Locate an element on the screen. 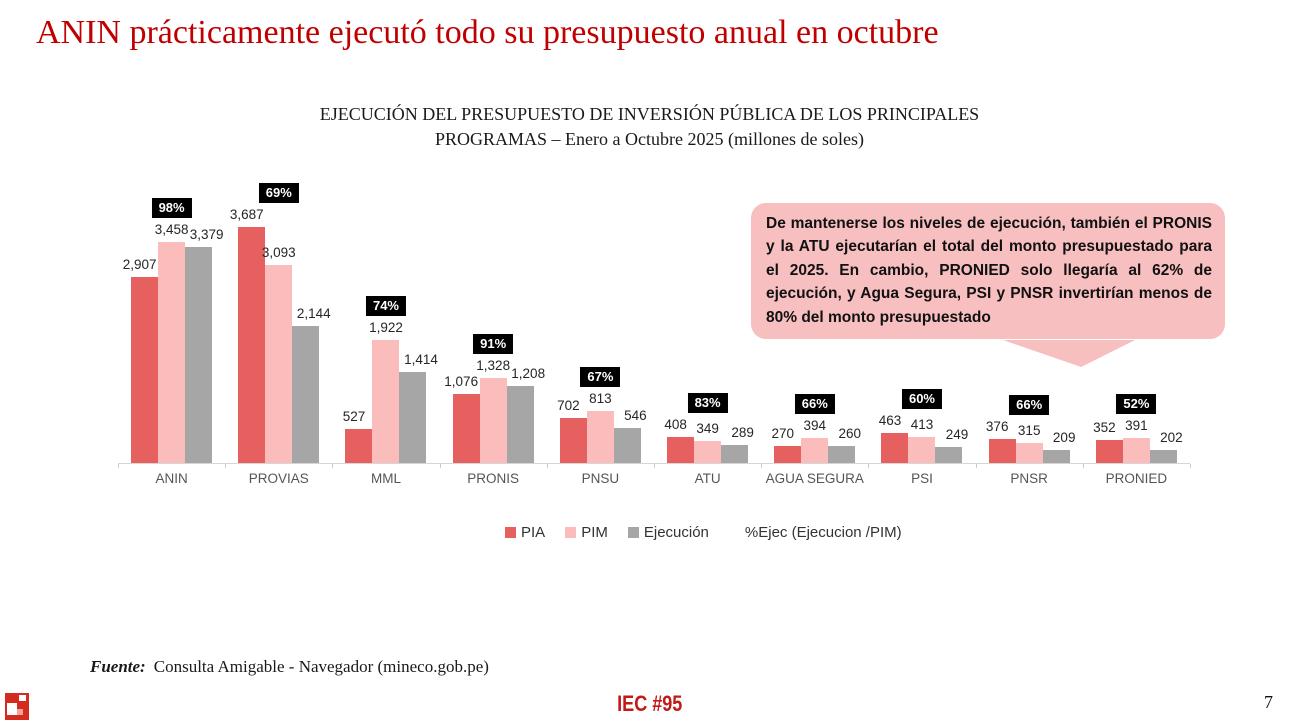  pct-ejec-badge-agua-segura: 66% is located at coordinates (814, 404).